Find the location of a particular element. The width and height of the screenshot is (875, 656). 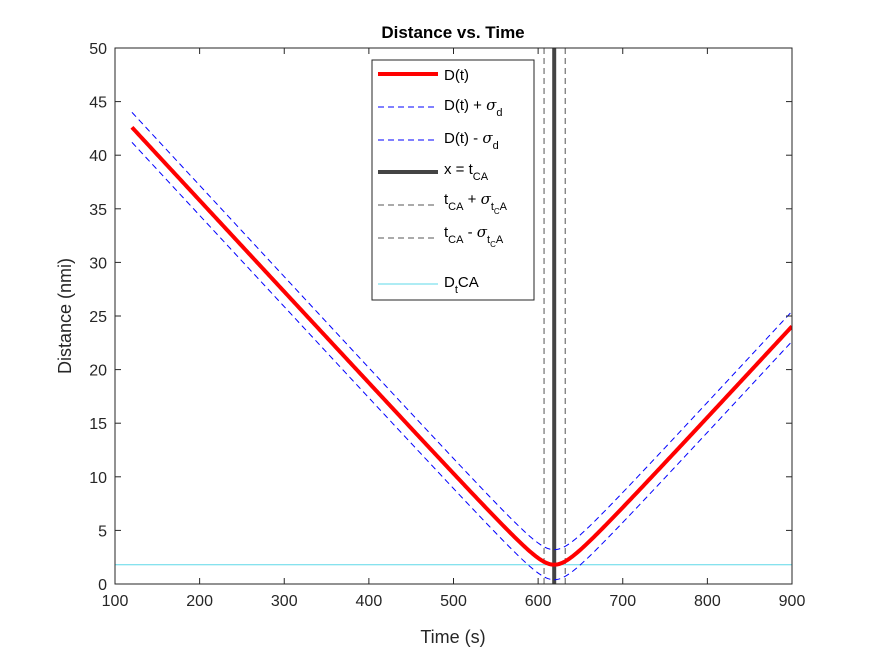

y-tick-label-5: 5 is located at coordinates (102, 531).